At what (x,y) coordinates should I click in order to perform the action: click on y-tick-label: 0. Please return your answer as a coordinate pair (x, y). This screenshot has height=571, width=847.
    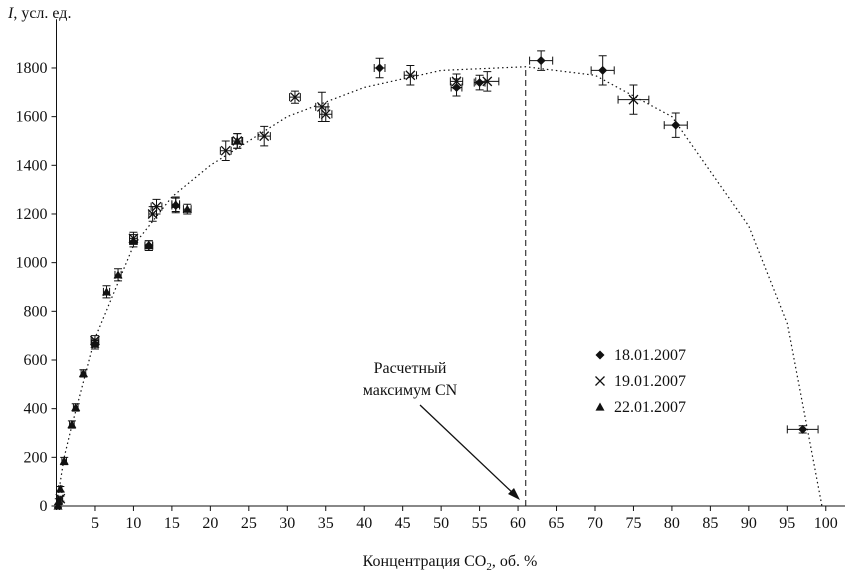
    Looking at the image, I should click on (44, 506).